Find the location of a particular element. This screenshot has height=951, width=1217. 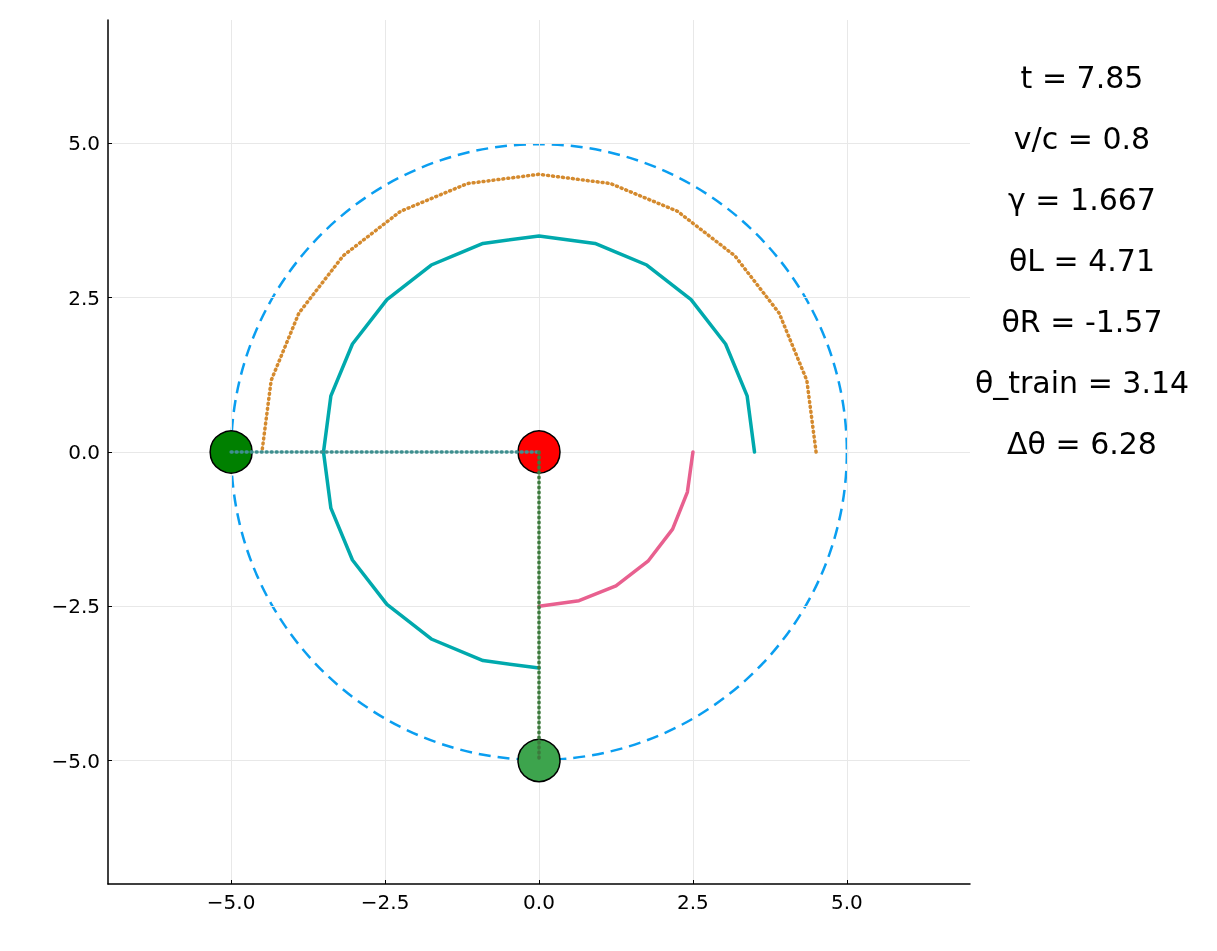

y-tick-label: 0.0 is located at coordinates (84, 452).